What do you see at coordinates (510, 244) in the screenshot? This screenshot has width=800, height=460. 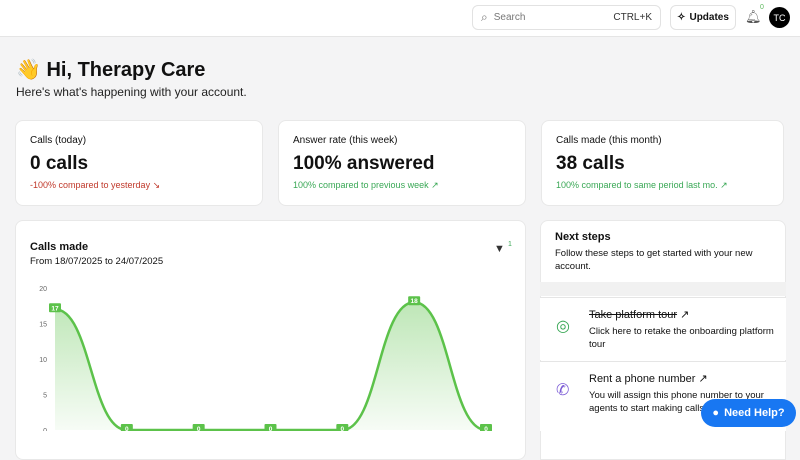 I see `filter-count: 1` at bounding box center [510, 244].